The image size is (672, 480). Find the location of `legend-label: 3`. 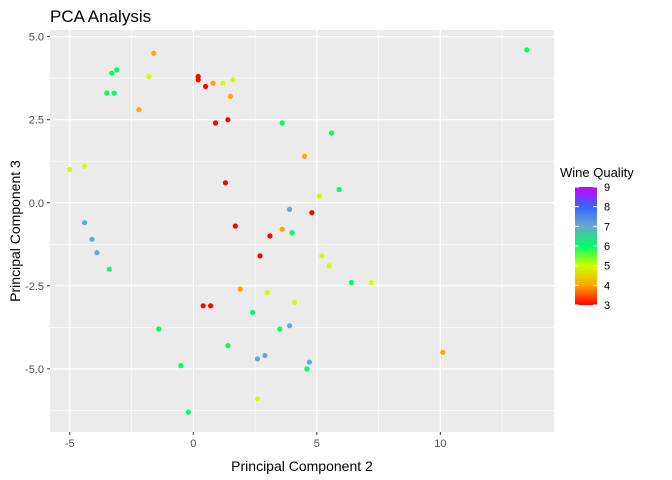

legend-label: 3 is located at coordinates (607, 306).